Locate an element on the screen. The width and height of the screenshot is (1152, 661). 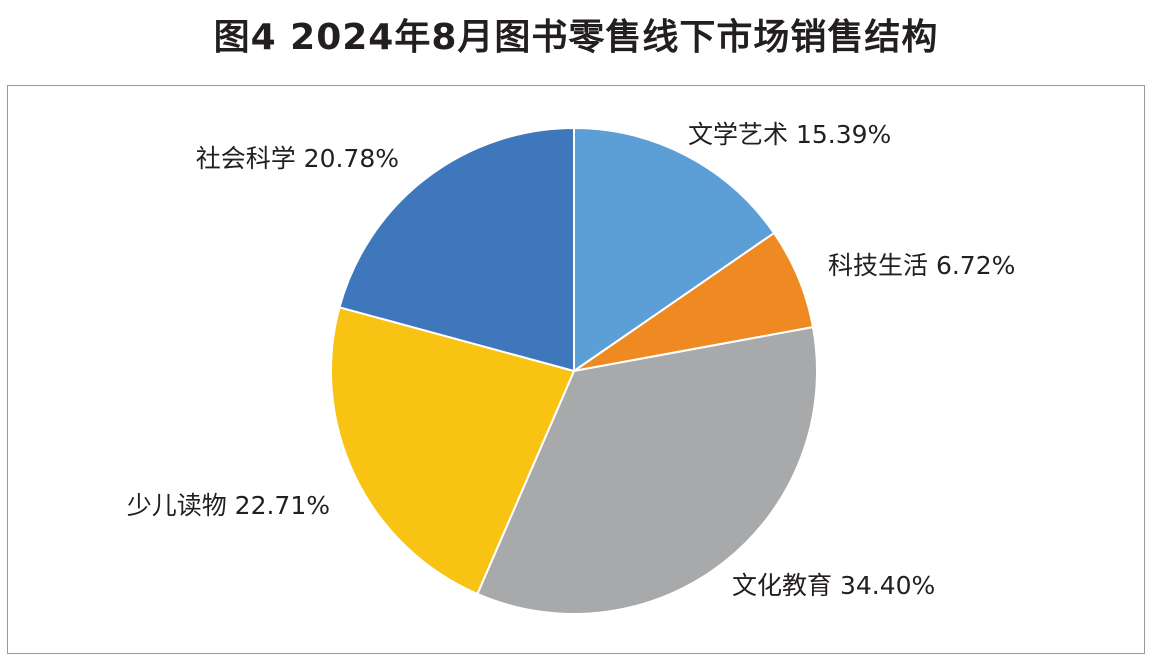
slice-label-4: 少儿读物 22.71% is located at coordinates (228, 505).